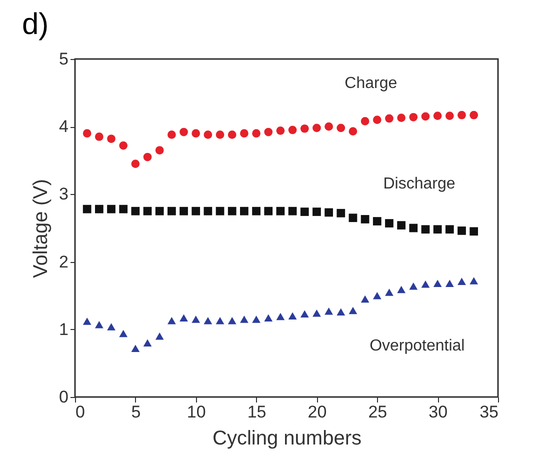  What do you see at coordinates (371, 83) in the screenshot?
I see `series-label: Charge` at bounding box center [371, 83].